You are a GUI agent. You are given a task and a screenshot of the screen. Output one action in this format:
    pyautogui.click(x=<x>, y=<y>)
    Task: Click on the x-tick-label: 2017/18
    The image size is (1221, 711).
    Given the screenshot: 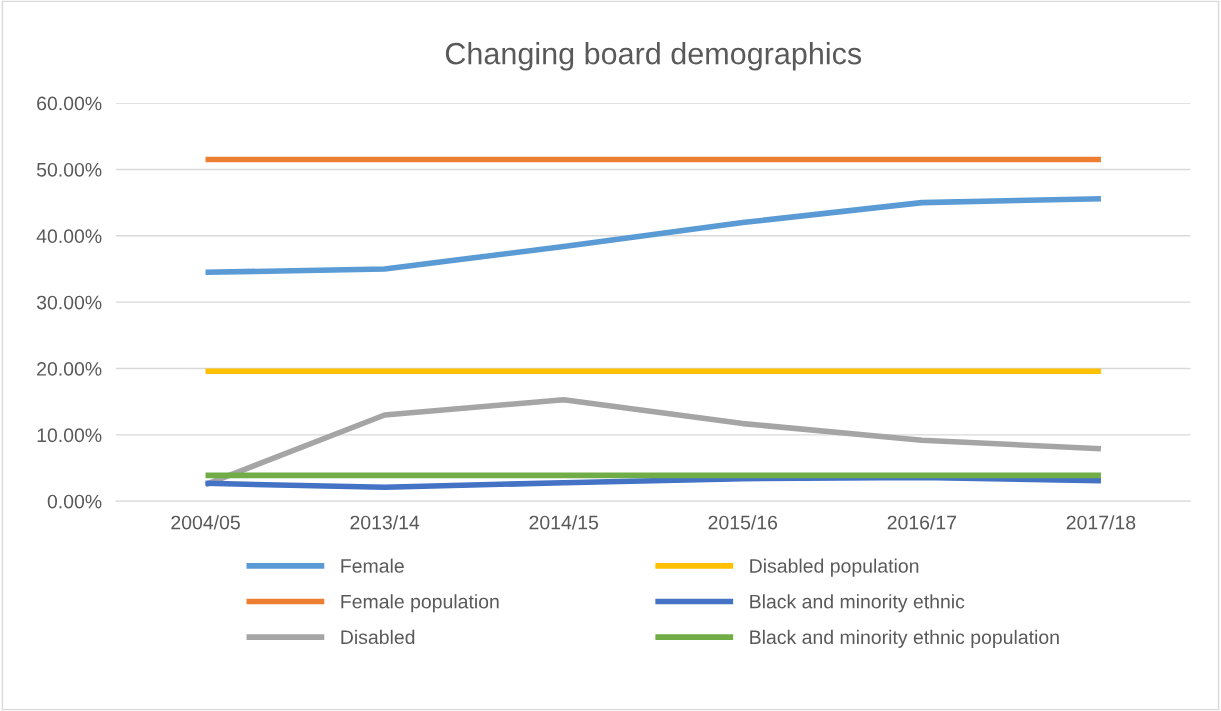 What is the action you would take?
    pyautogui.click(x=1101, y=522)
    